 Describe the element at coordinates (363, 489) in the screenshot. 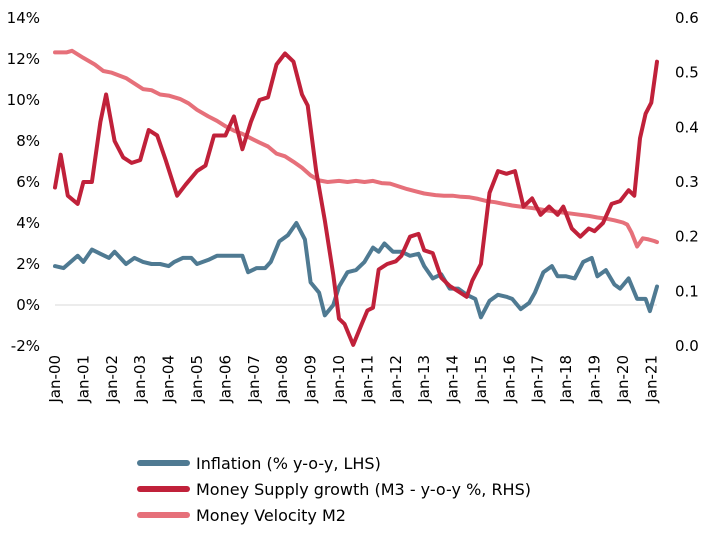

I see `legend-label: Money Supply growth (M3 - y-o-y %, RHS)` at that location.